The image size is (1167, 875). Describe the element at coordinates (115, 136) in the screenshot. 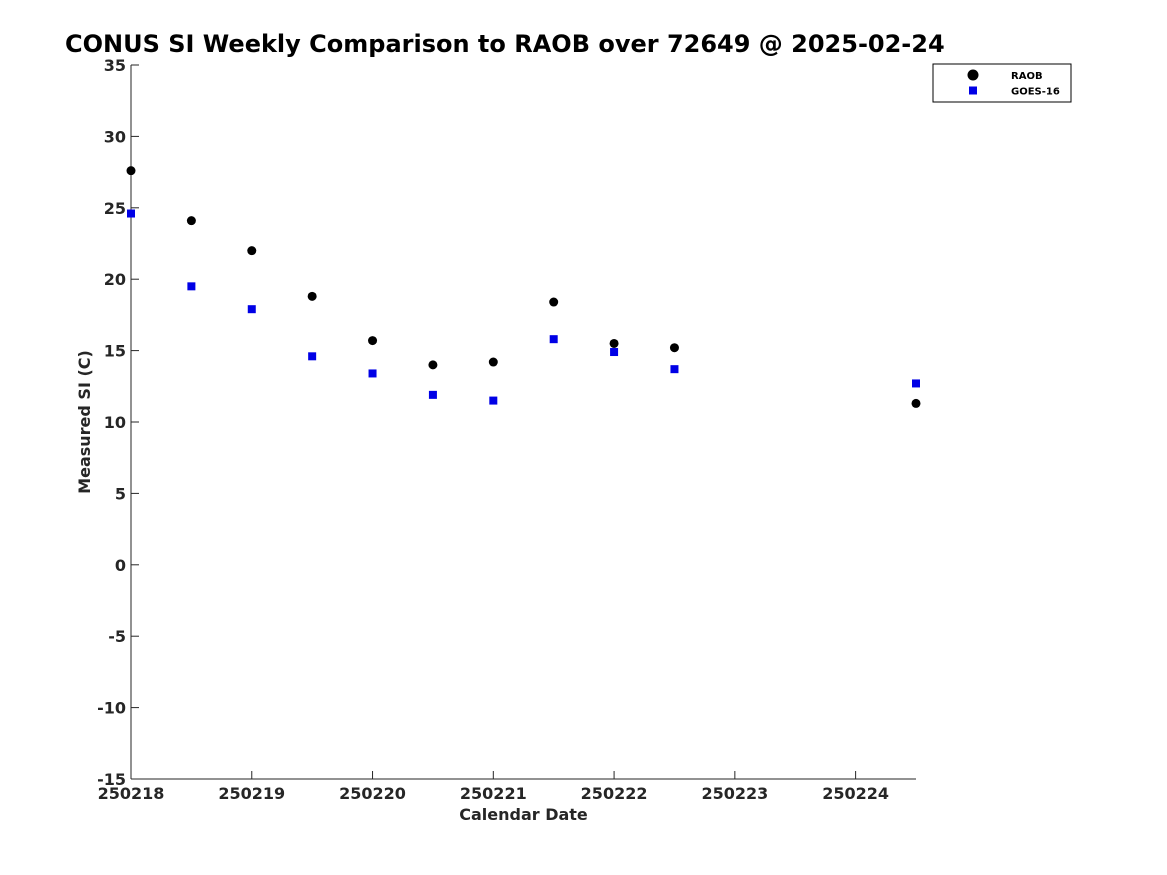

I see `y-tick-label: 30` at that location.